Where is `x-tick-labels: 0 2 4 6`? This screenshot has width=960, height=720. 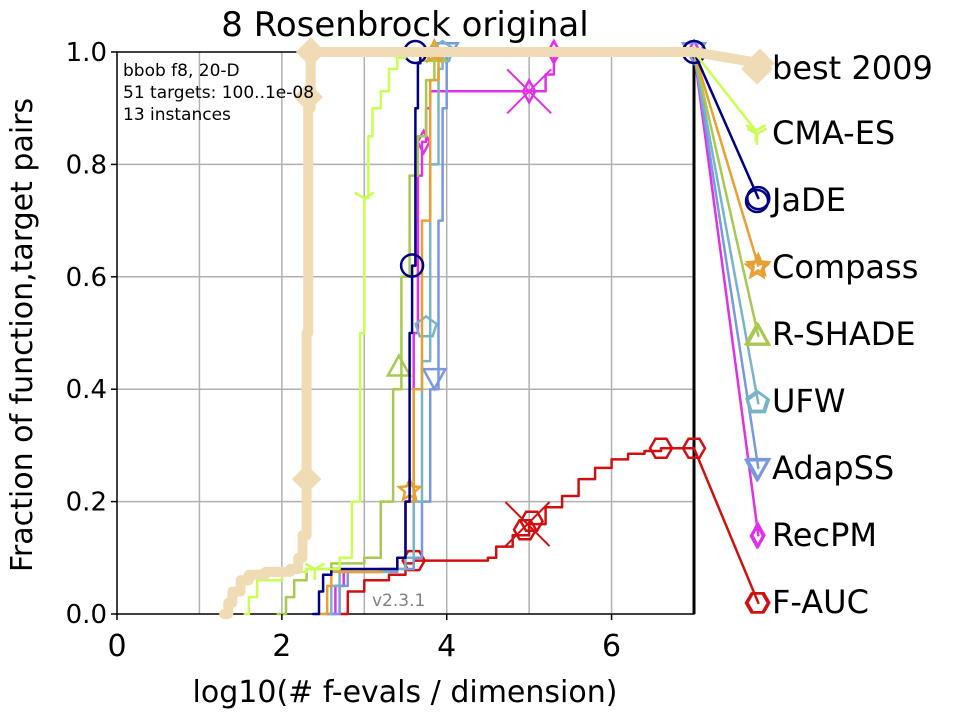
x-tick-labels: 0 2 4 6 is located at coordinates (364, 639).